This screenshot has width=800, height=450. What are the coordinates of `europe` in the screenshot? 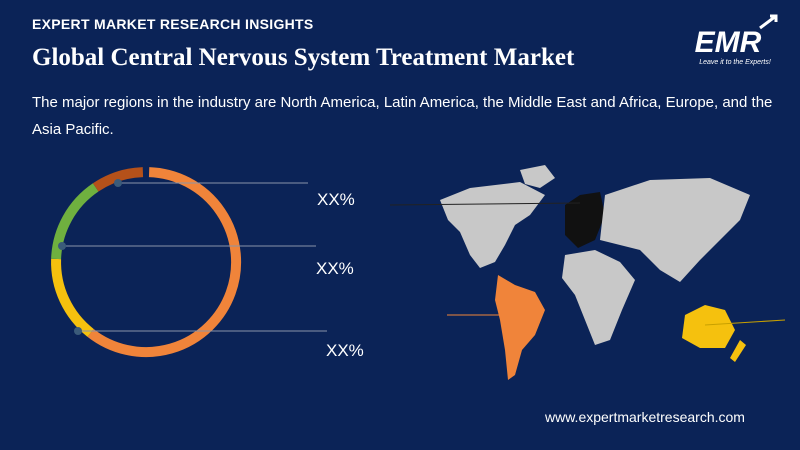 It's located at (585, 220).